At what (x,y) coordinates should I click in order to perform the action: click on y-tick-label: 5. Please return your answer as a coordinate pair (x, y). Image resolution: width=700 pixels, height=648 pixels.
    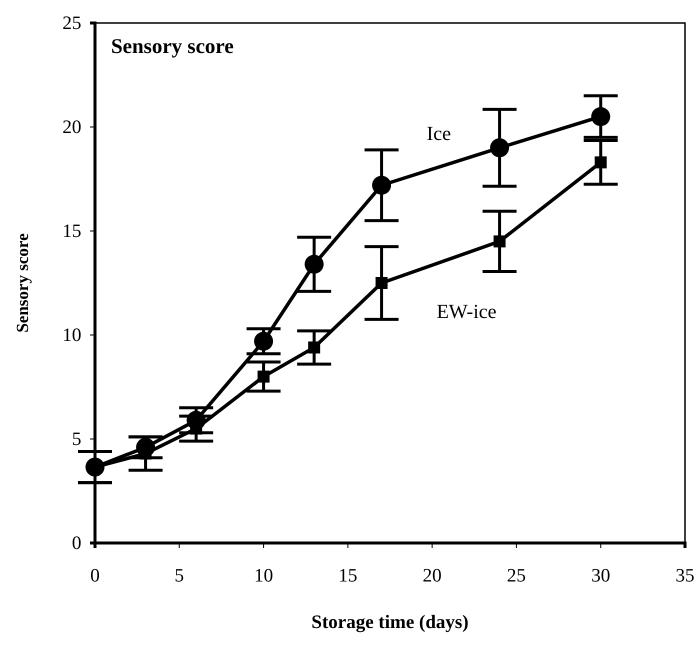
    Looking at the image, I should click on (77, 439).